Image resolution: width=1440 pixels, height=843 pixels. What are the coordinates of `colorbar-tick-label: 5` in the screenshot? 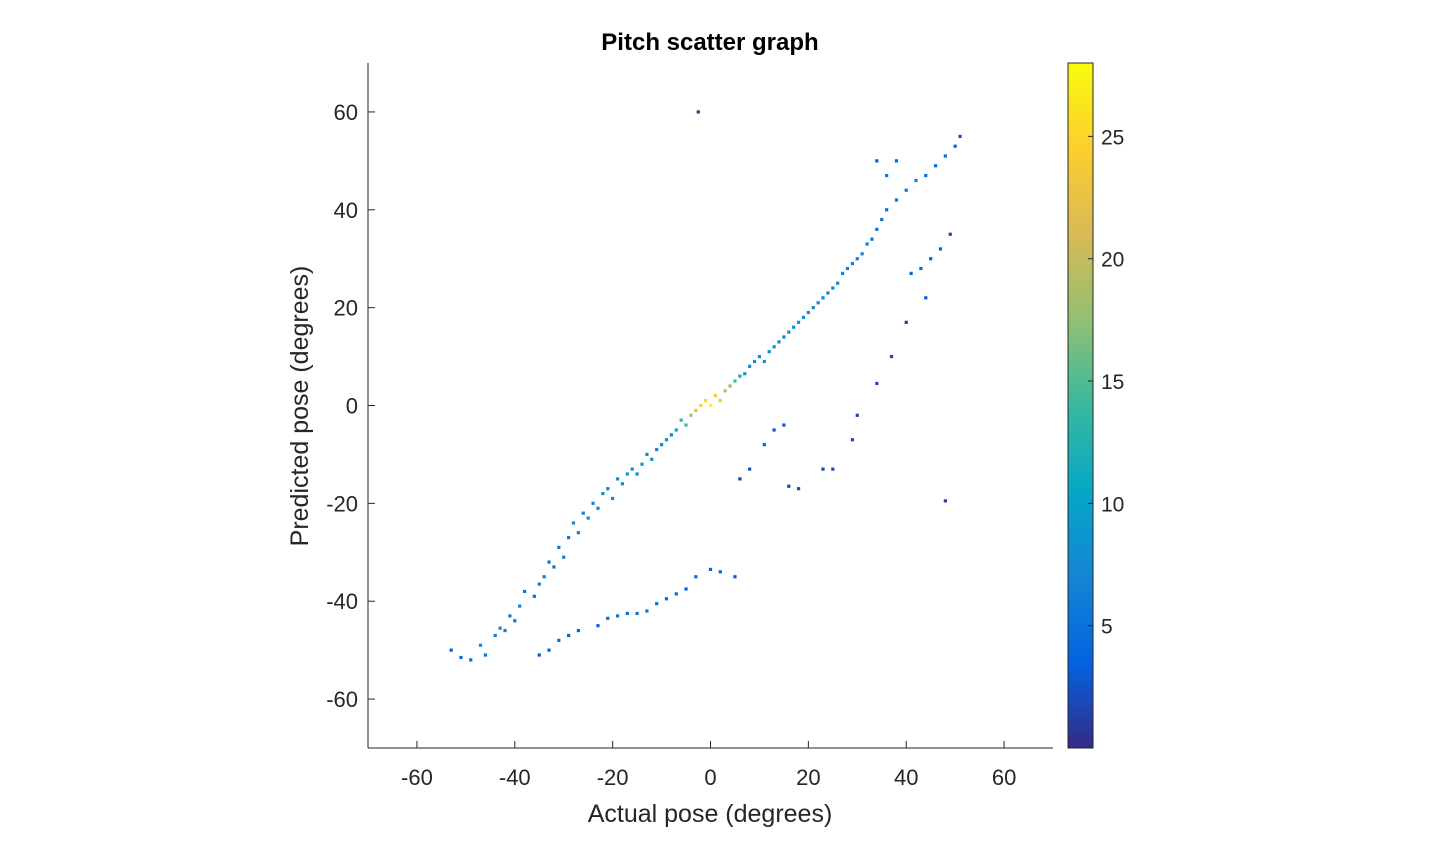 It's located at (1107, 627).